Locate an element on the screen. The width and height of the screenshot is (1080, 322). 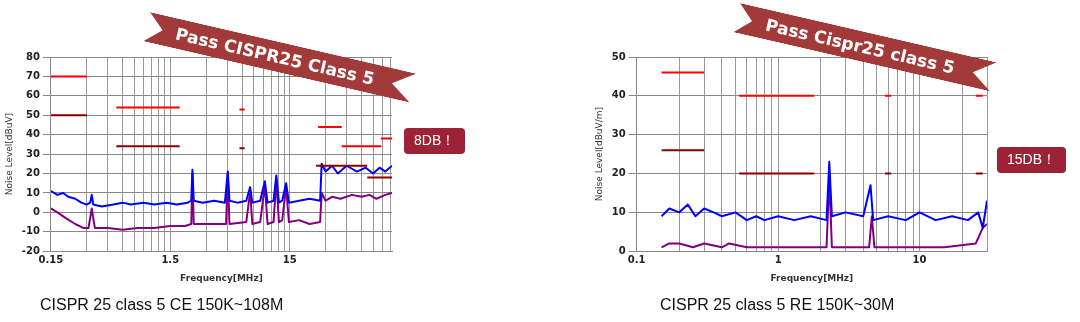
y-tick-label: 80 is located at coordinates (32, 56).